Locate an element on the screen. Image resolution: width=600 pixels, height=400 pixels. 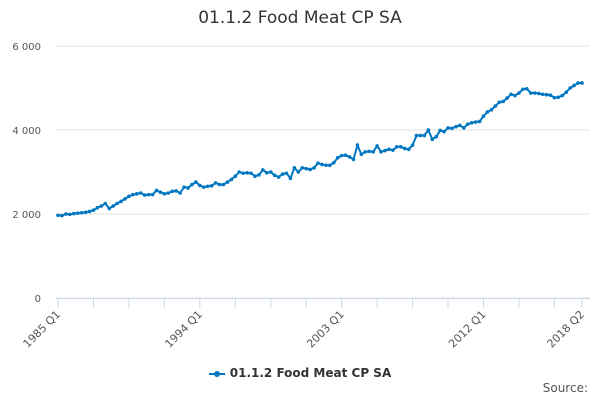
y-tick-label: 2 000 is located at coordinates (26, 215).